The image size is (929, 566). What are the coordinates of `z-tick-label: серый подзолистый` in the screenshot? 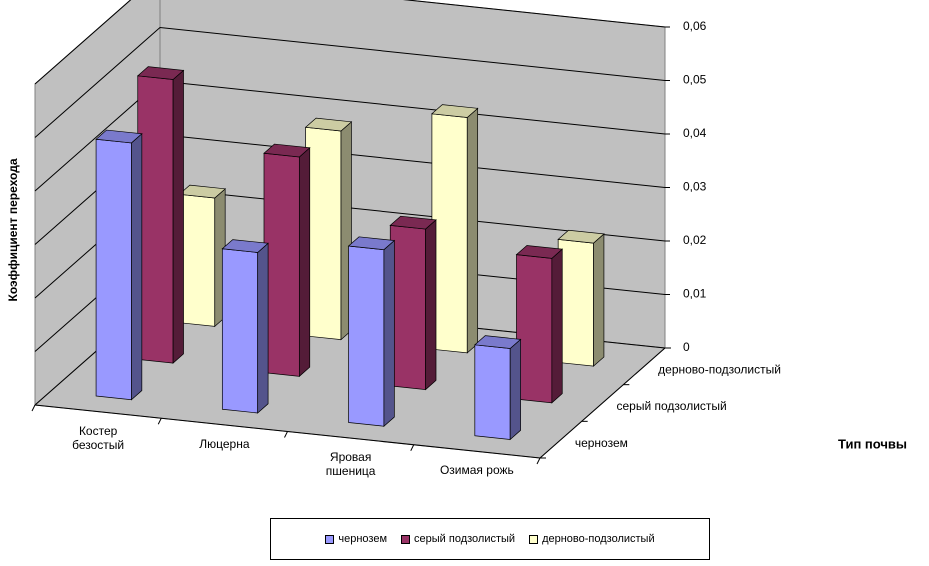 It's located at (672, 406).